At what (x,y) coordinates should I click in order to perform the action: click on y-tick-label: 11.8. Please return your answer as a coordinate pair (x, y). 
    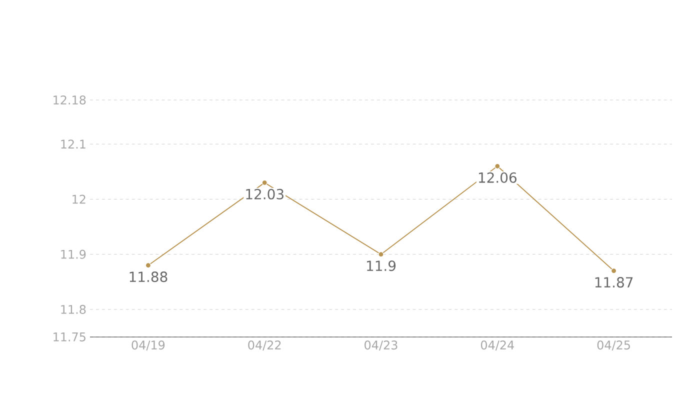
    Looking at the image, I should click on (73, 309).